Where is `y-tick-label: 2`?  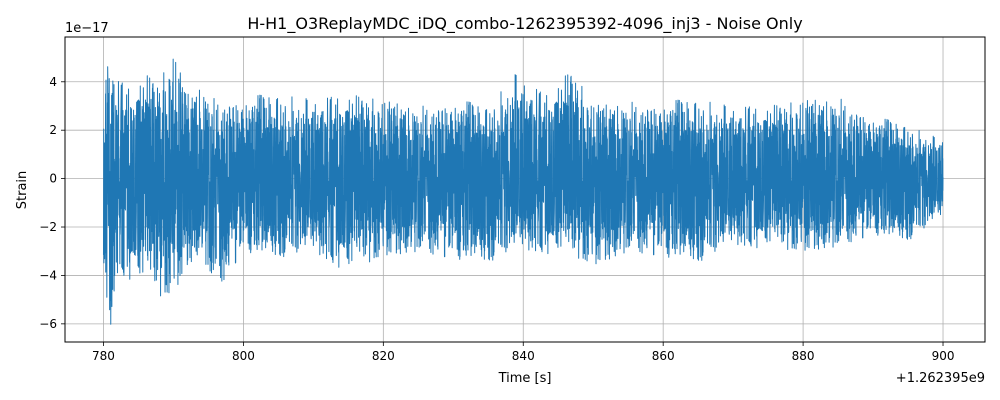
y-tick-label: 2 is located at coordinates (53, 130).